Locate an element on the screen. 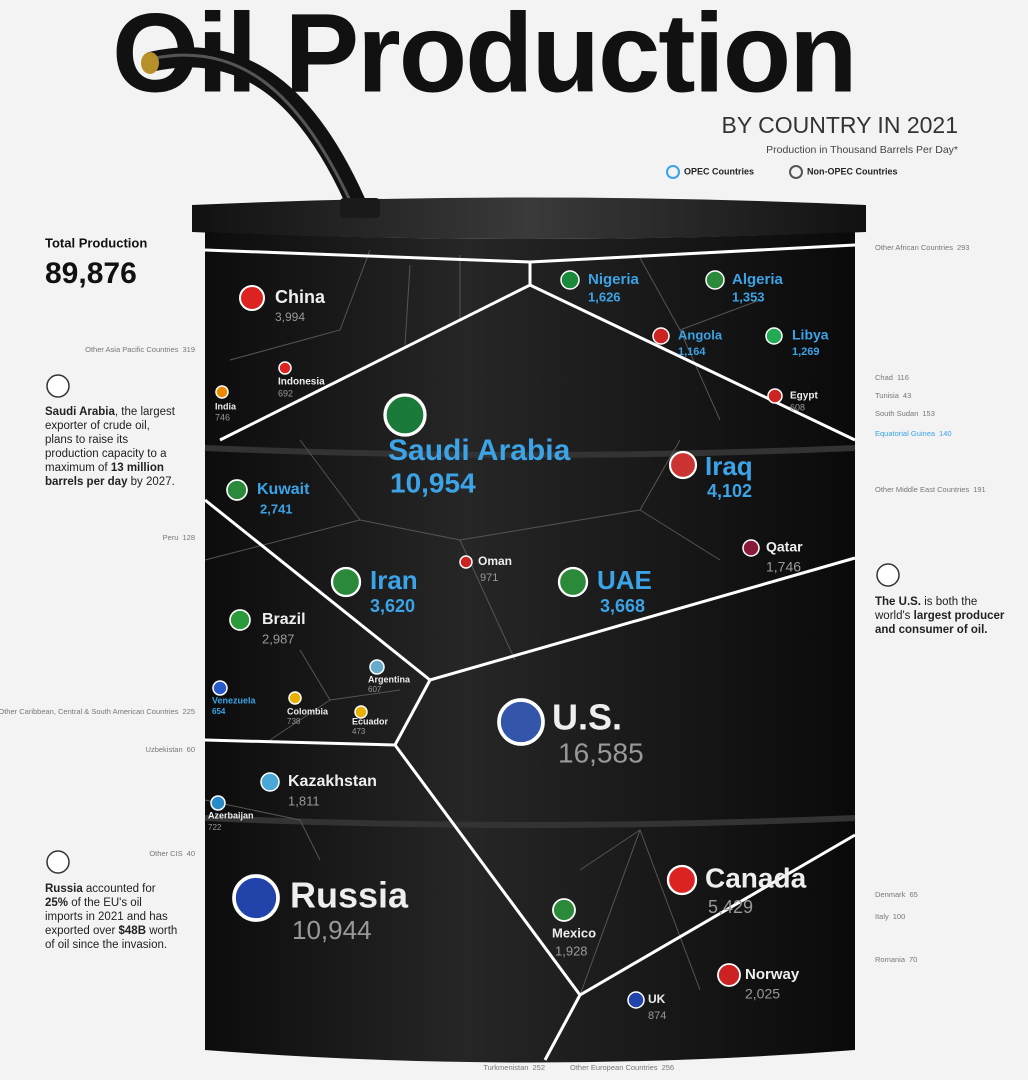  note: Production in Thousand Barrels Per Day* is located at coordinates (862, 150).